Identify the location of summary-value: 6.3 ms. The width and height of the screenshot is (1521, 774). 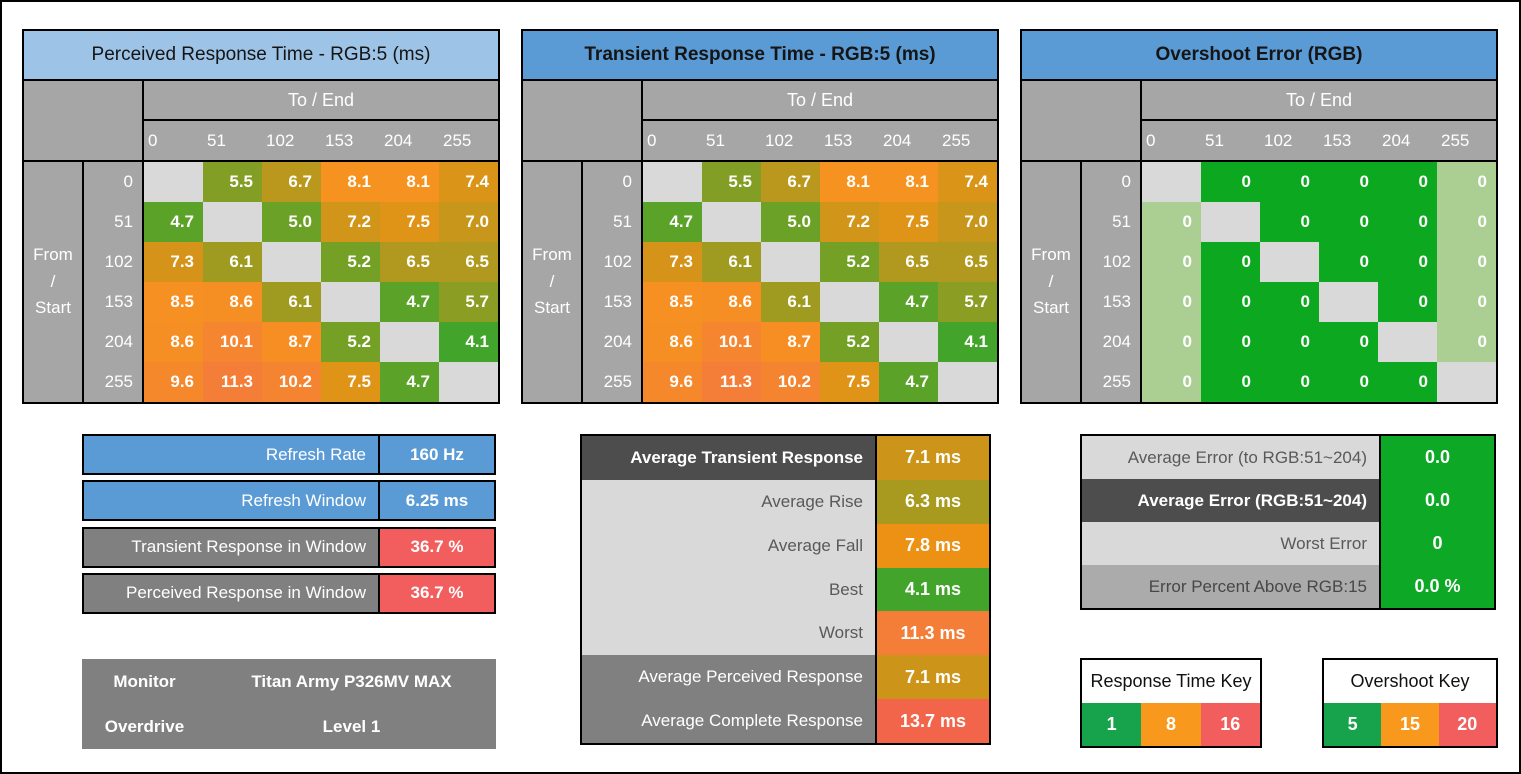
(932, 501).